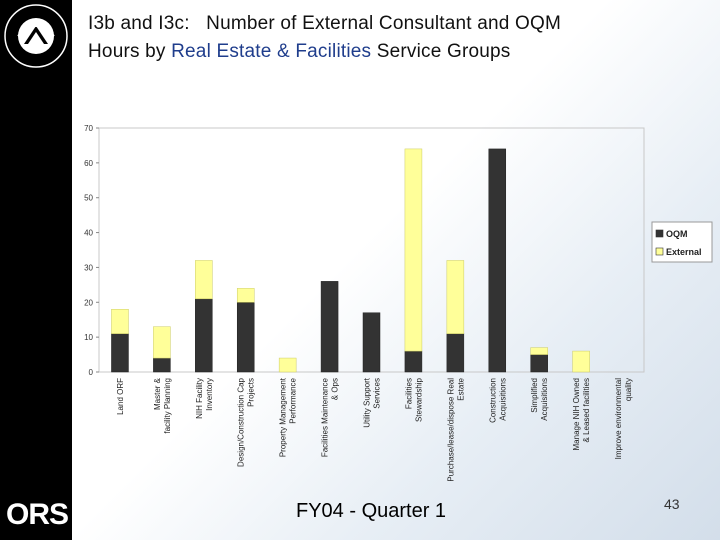 This screenshot has width=720, height=540. I want to click on legend-swatch-oqm, so click(659, 233).